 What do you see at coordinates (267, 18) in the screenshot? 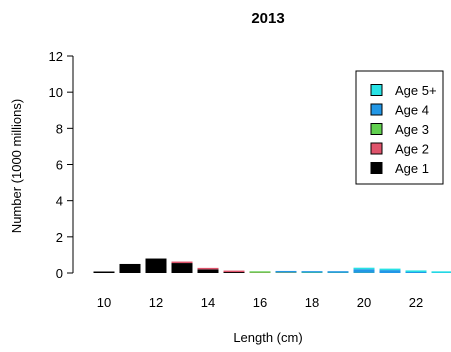
I see `chart-title: 2013` at bounding box center [267, 18].